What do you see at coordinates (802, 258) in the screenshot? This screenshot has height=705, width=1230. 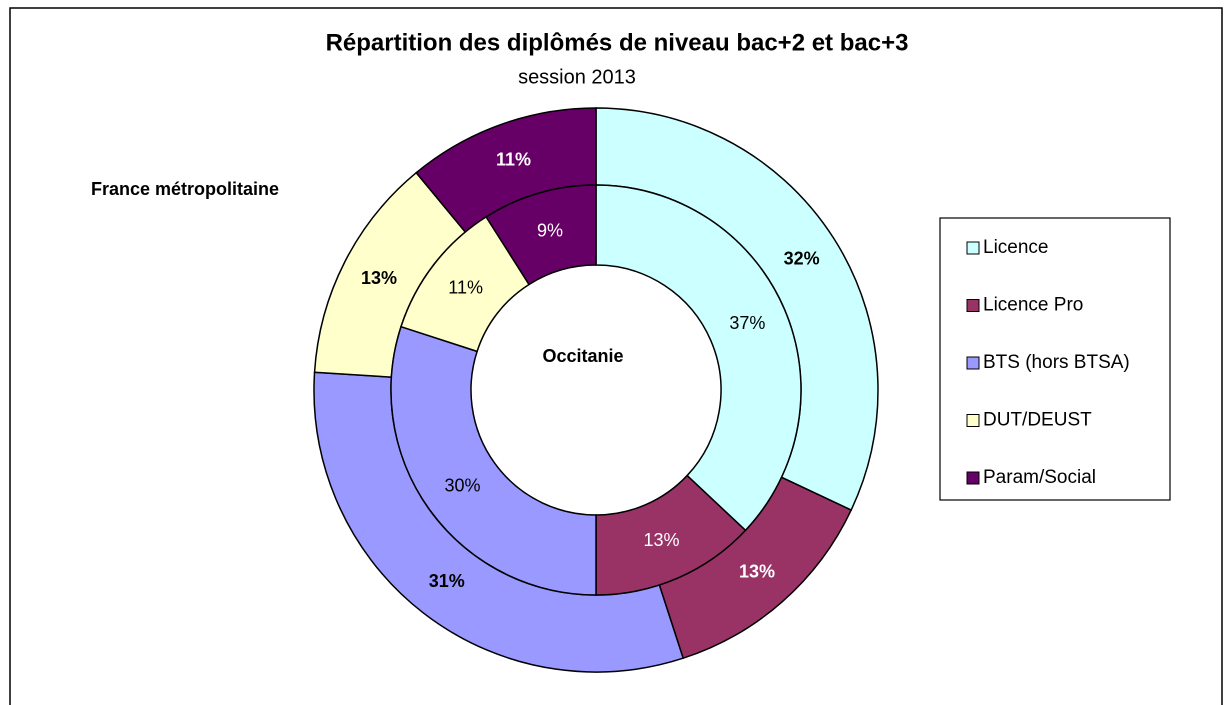 I see `data-label: 32%` at bounding box center [802, 258].